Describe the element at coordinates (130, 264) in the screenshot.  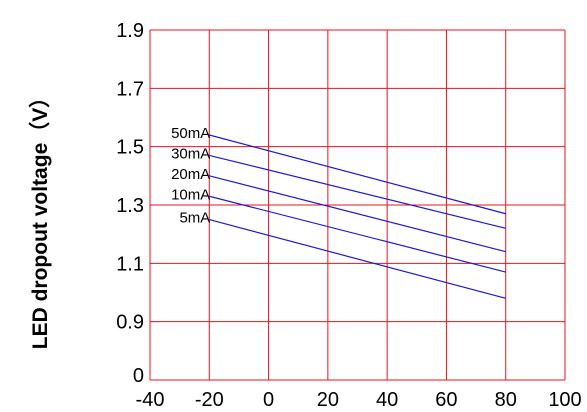
I see `y-tick-label: 1.1` at that location.